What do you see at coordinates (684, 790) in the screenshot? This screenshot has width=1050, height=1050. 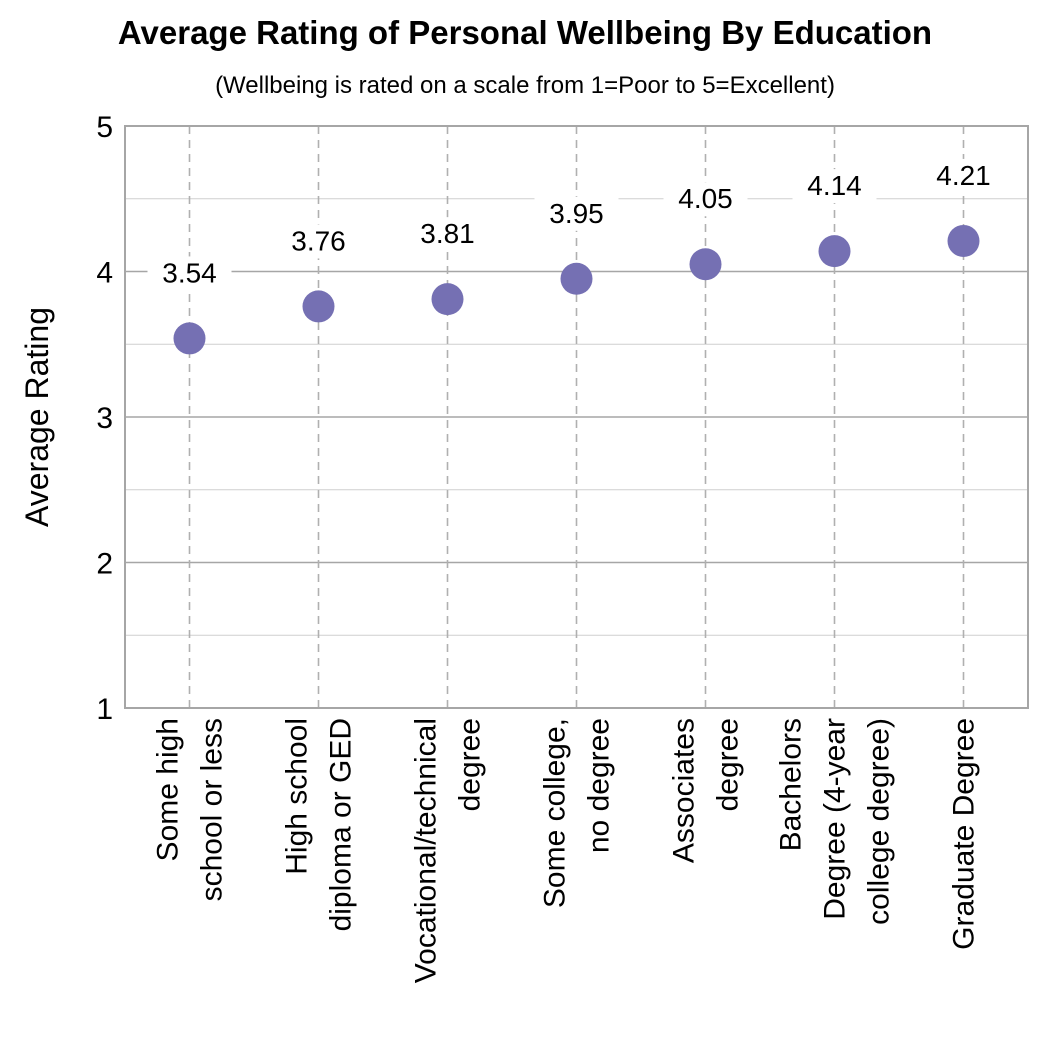 I see `x-tick-label-line: Associates` at bounding box center [684, 790].